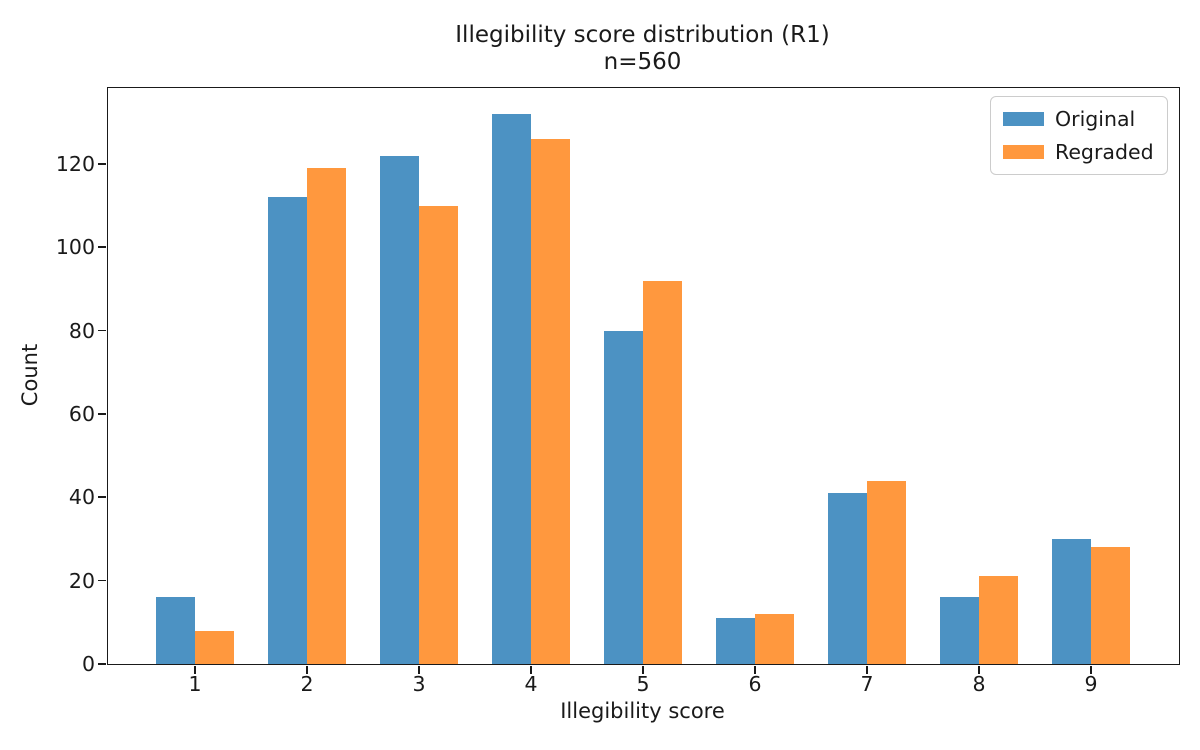 Image resolution: width=1200 pixels, height=750 pixels. Describe the element at coordinates (195, 684) in the screenshot. I see `x-tick-label: 1` at that location.